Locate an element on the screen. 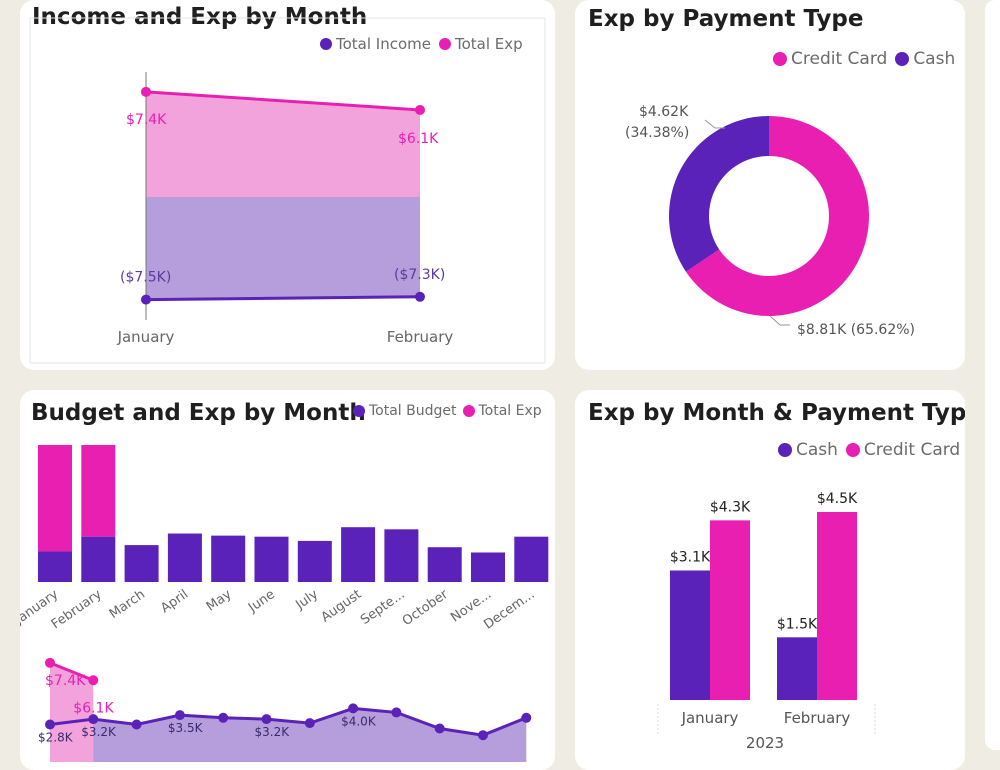  credit-leader-line is located at coordinates (779, 320).